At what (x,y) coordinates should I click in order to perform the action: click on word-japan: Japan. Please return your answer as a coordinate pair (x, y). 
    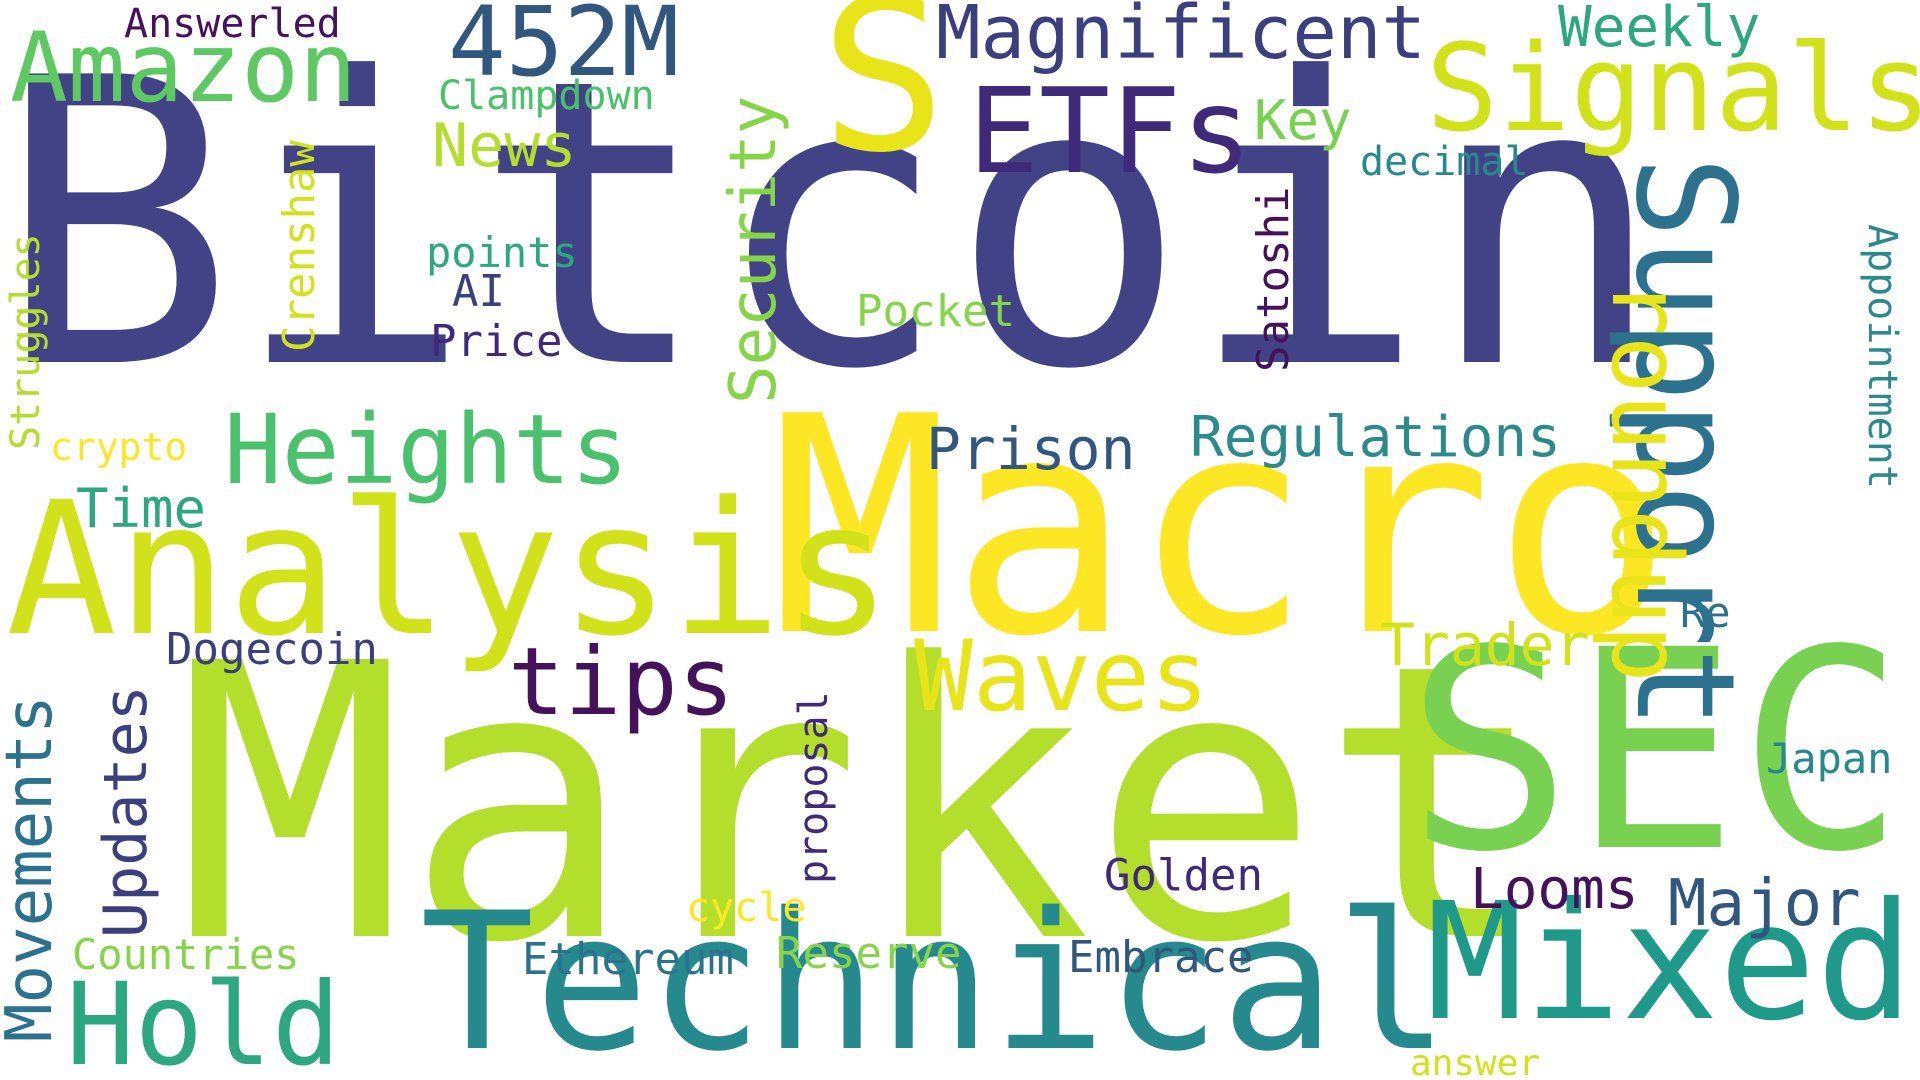
    Looking at the image, I should click on (1829, 758).